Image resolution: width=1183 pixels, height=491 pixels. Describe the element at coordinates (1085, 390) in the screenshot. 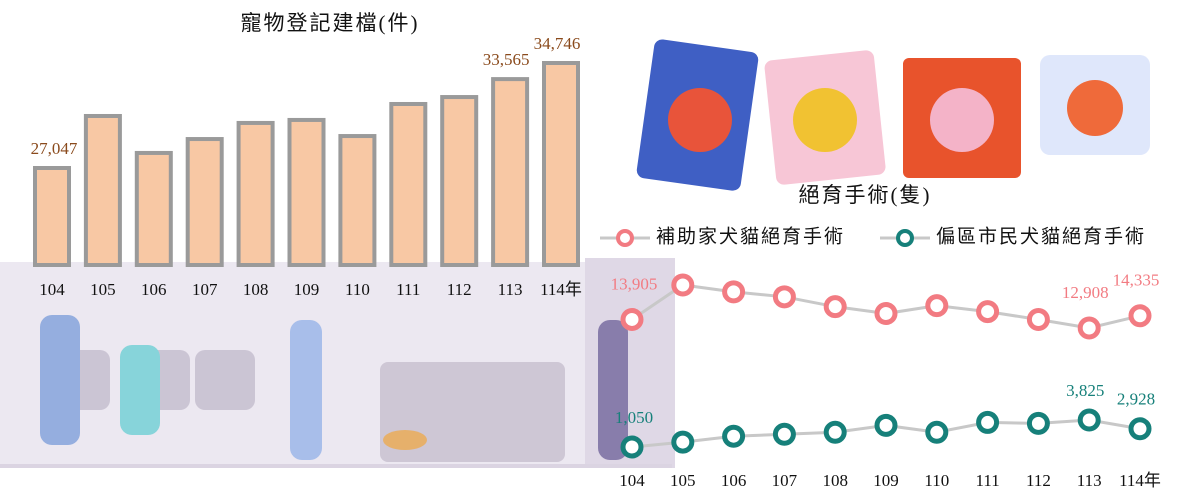

I see `value-label: 3,825` at that location.